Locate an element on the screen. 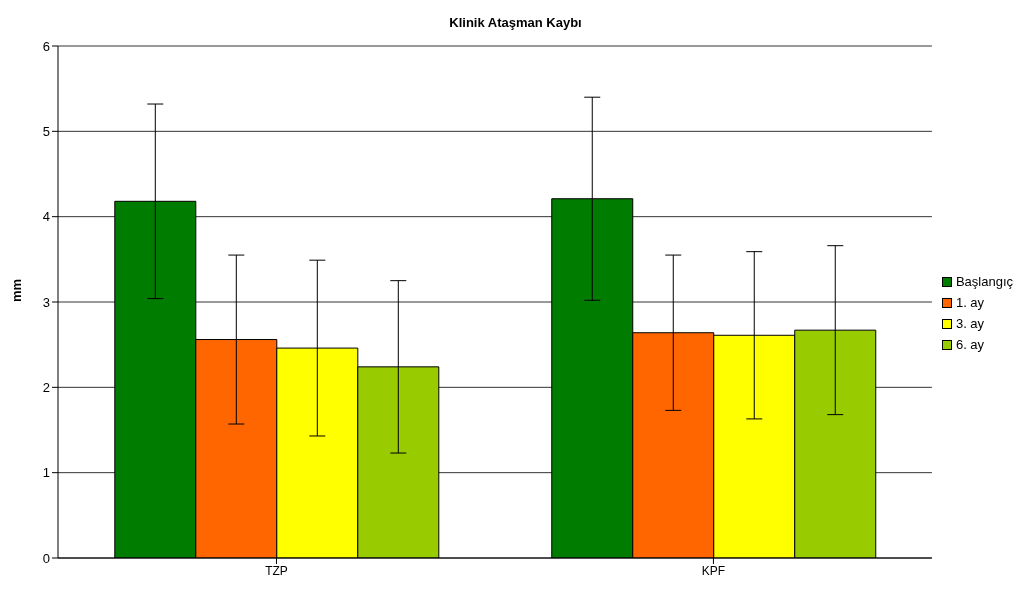 This screenshot has width=1031, height=600. chart-title: Klinik Ataşman Kaybı is located at coordinates (515, 23).